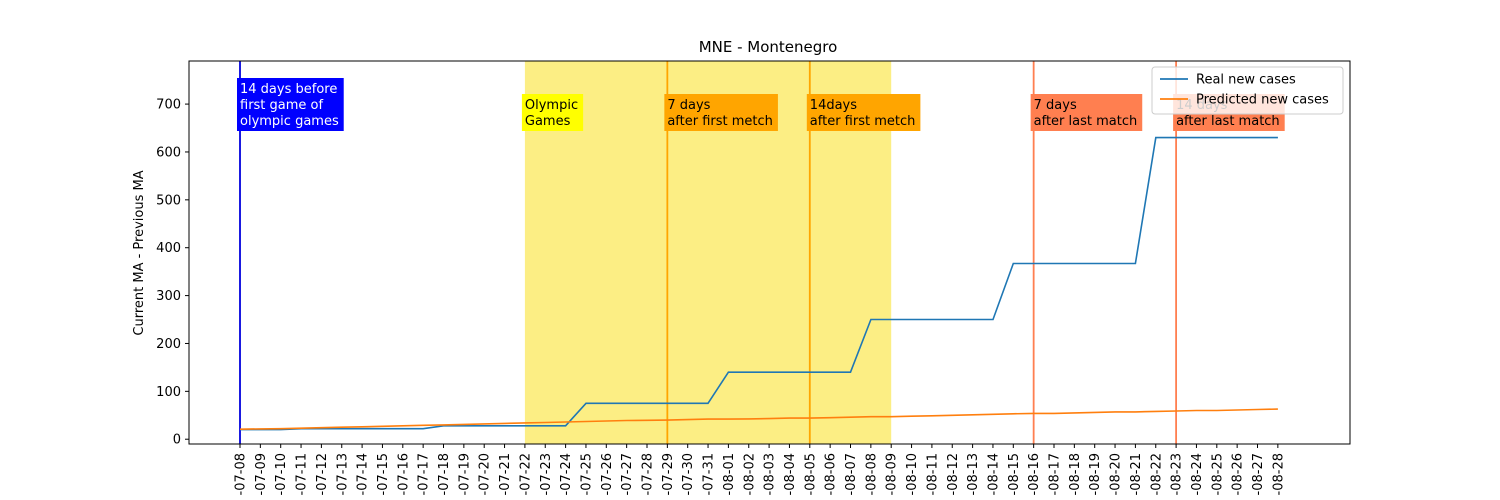  Describe the element at coordinates (770, 474) in the screenshot. I see `x-tick-label: -08-03` at that location.